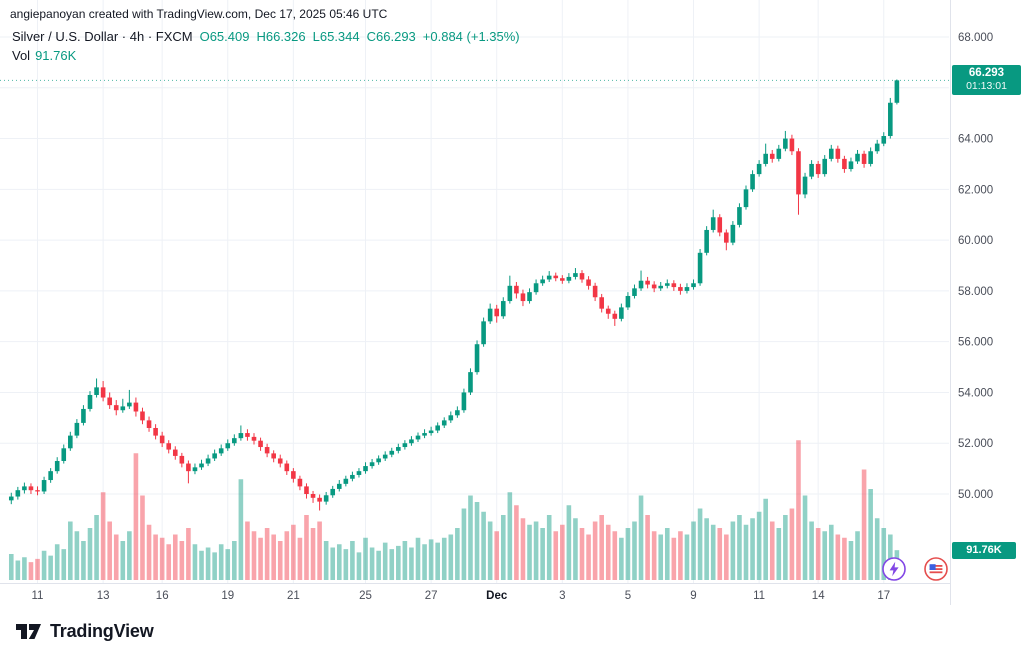 Image resolution: width=1024 pixels, height=661 pixels. I want to click on y-axis-label: 54.000, so click(975, 393).